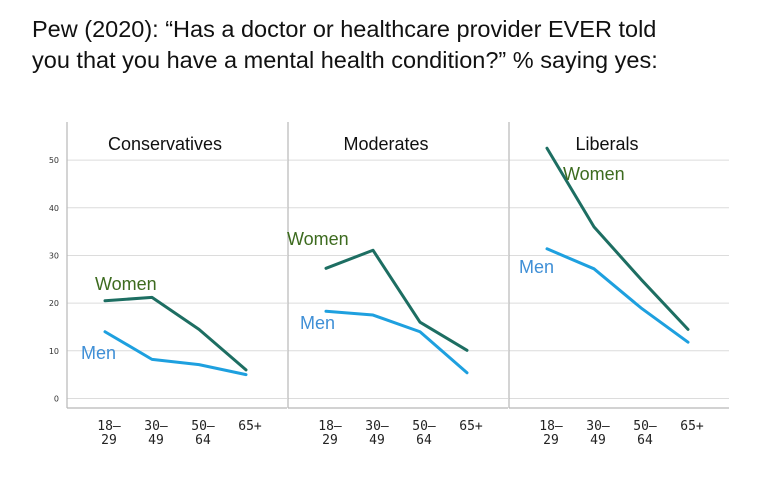 The image size is (759, 486). I want to click on y-tick-label: 10, so click(54, 351).